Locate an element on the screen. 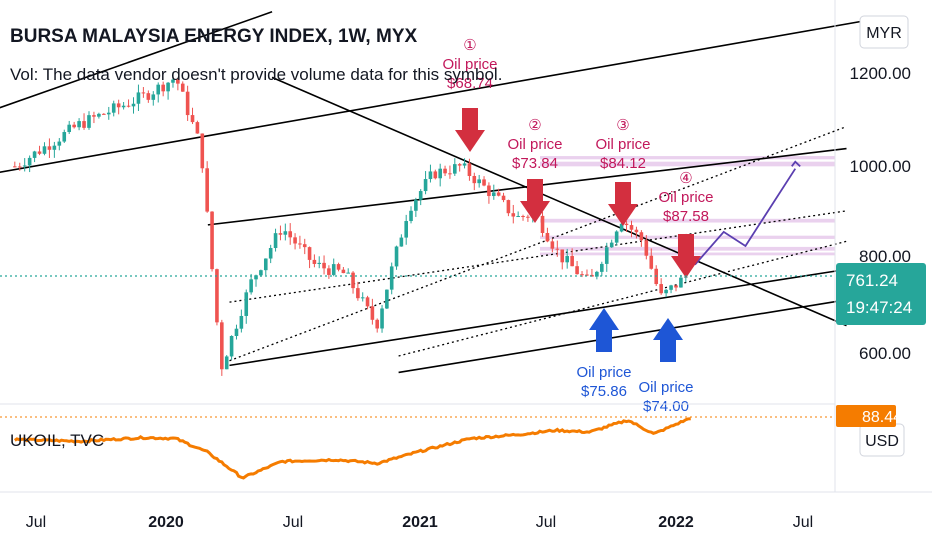  y-tick-label: 600.00 is located at coordinates (885, 353).